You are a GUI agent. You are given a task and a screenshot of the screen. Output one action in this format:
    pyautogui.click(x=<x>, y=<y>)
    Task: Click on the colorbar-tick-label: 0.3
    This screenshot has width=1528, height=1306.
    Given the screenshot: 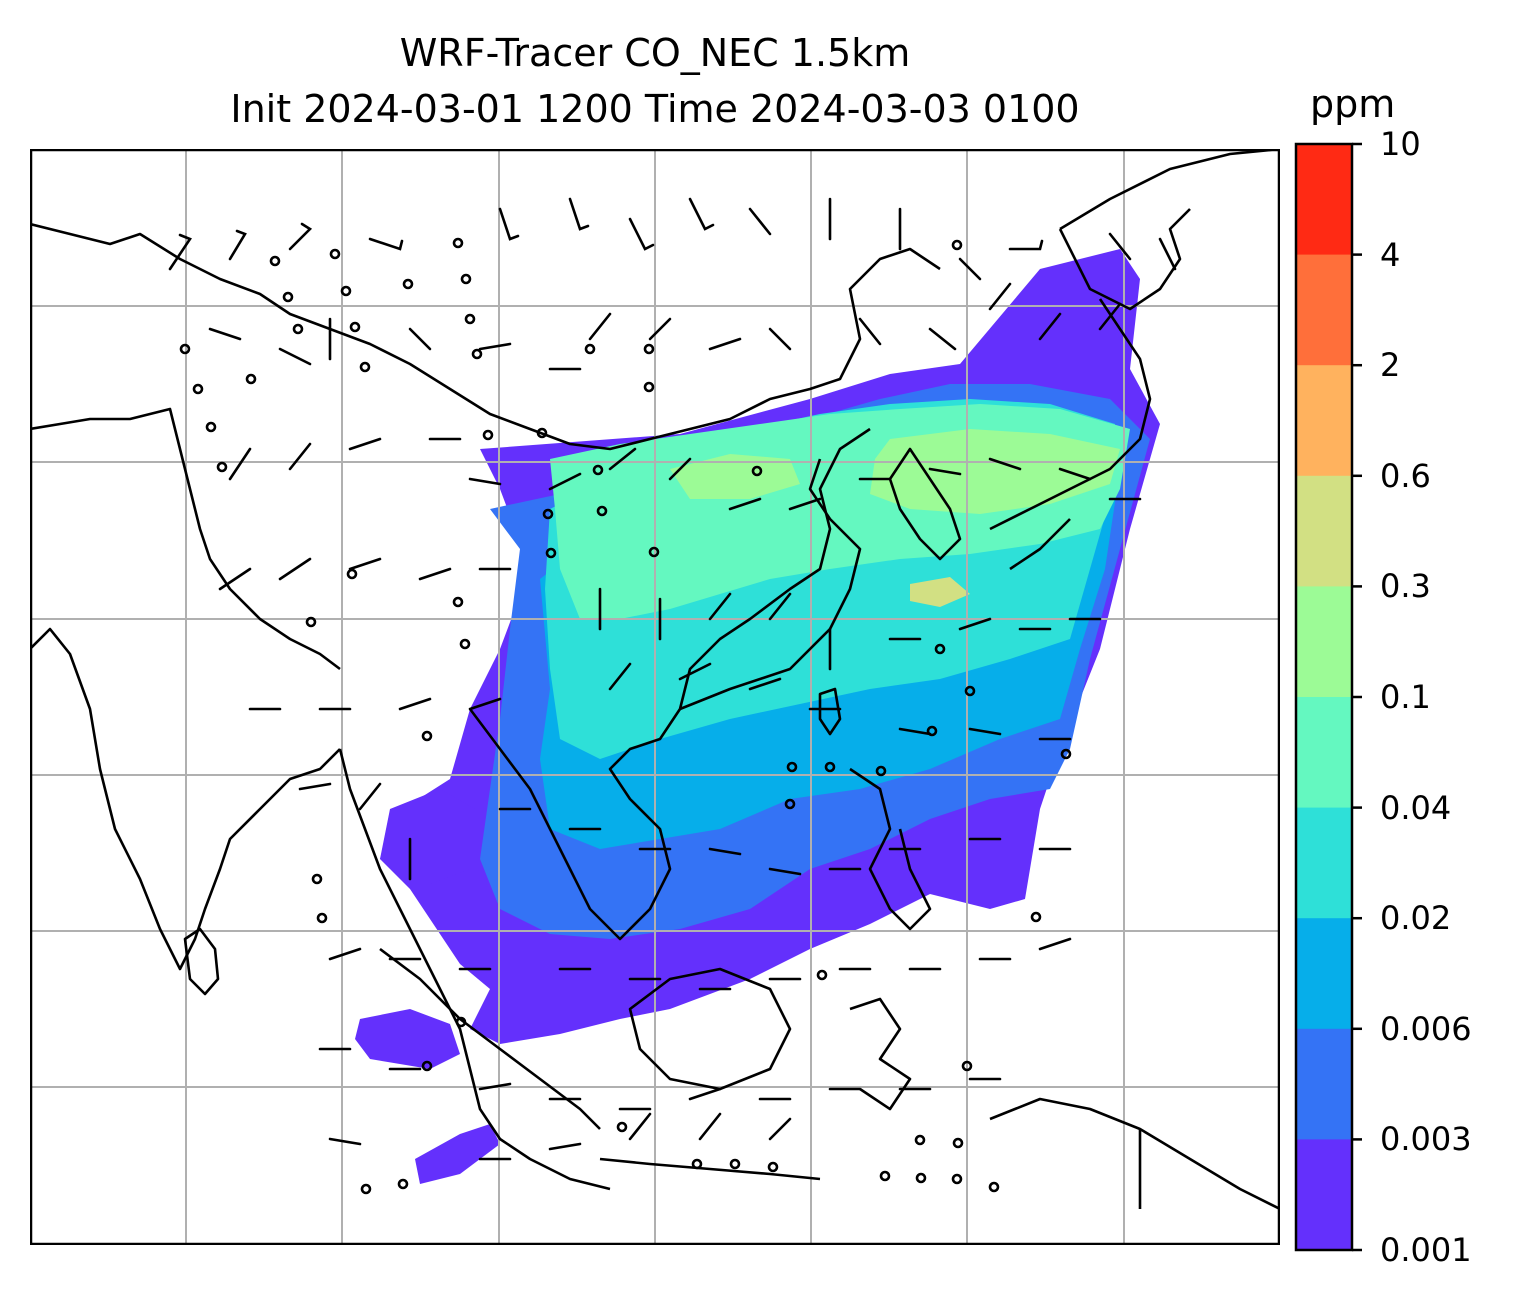 What is the action you would take?
    pyautogui.click(x=1405, y=586)
    